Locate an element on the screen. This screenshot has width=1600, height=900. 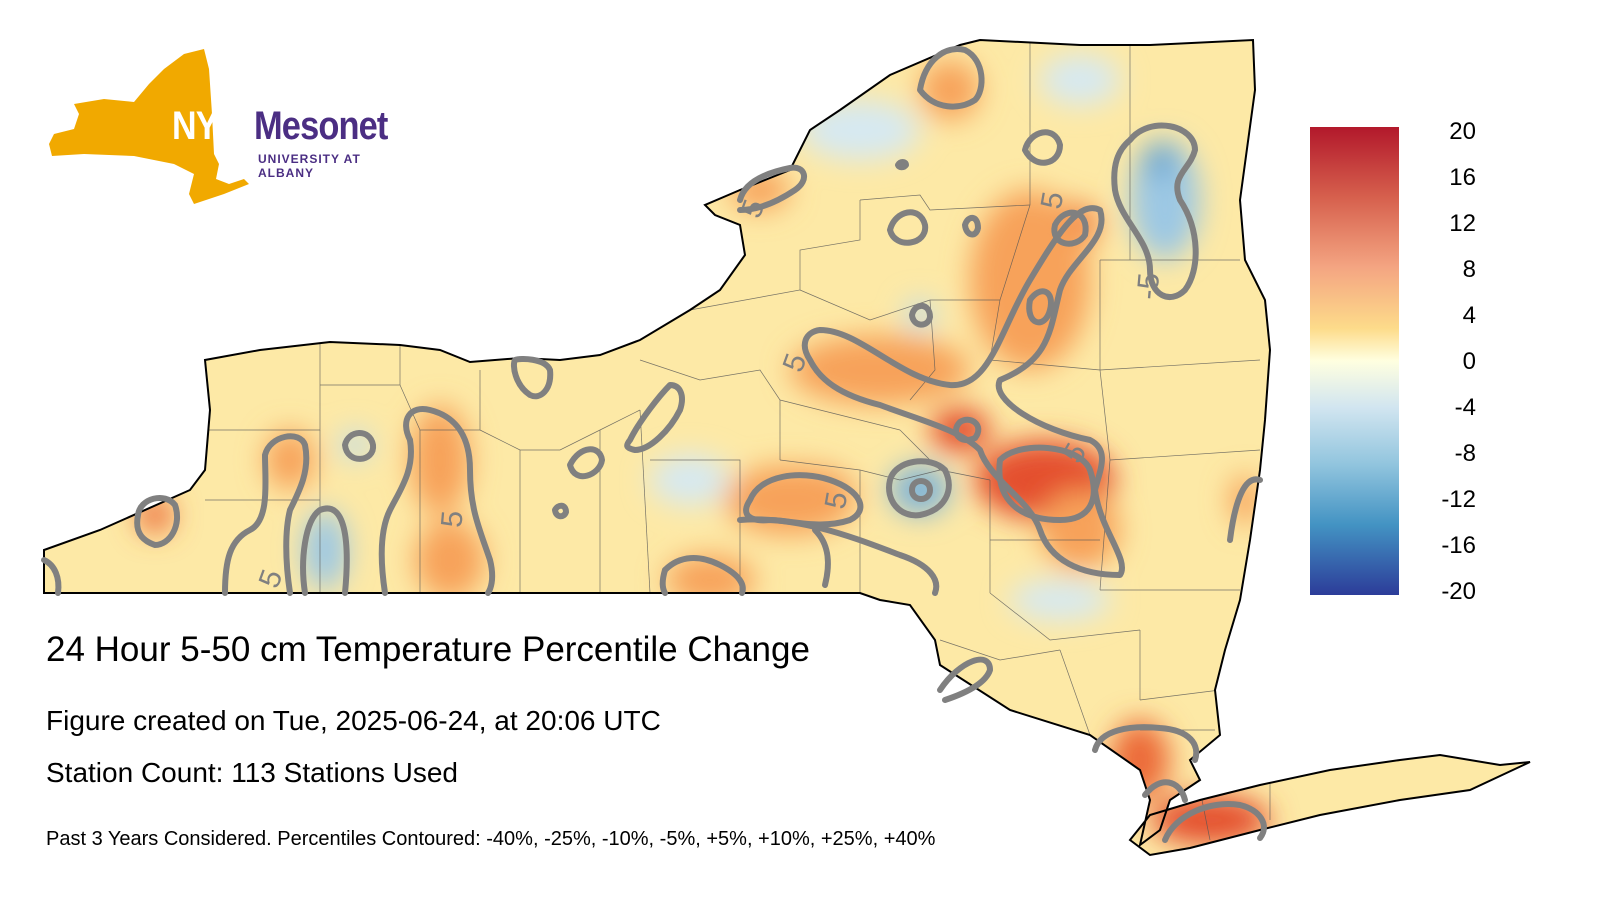
legend-tick: -12 is located at coordinates (1458, 499).